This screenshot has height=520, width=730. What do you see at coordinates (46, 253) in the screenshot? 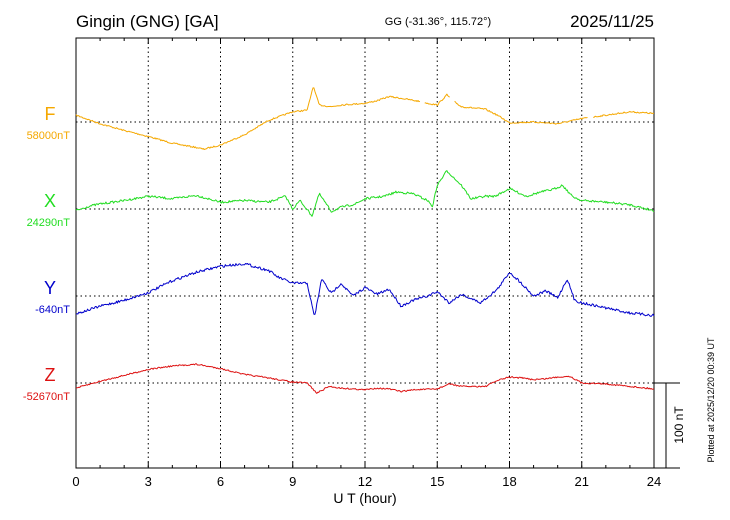
I see `series-labels: F 58000nT X 24290nT Y -640nT Z -52670nT` at bounding box center [46, 253].